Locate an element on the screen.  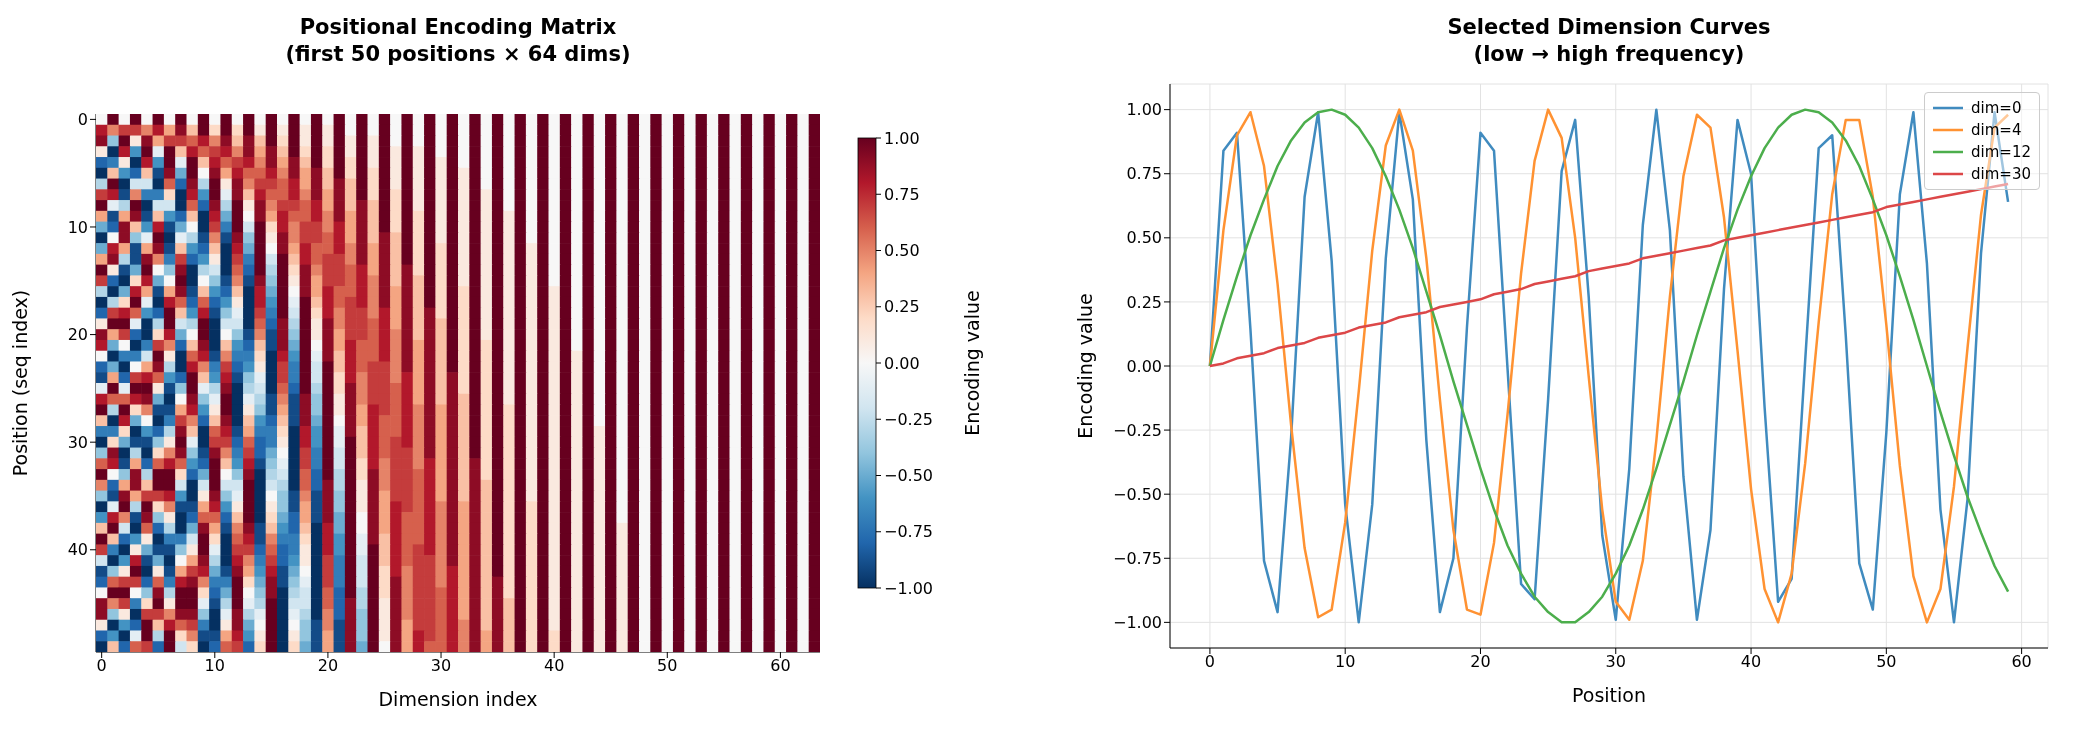
y-tick-label: 0.00 is located at coordinates (1144, 366).